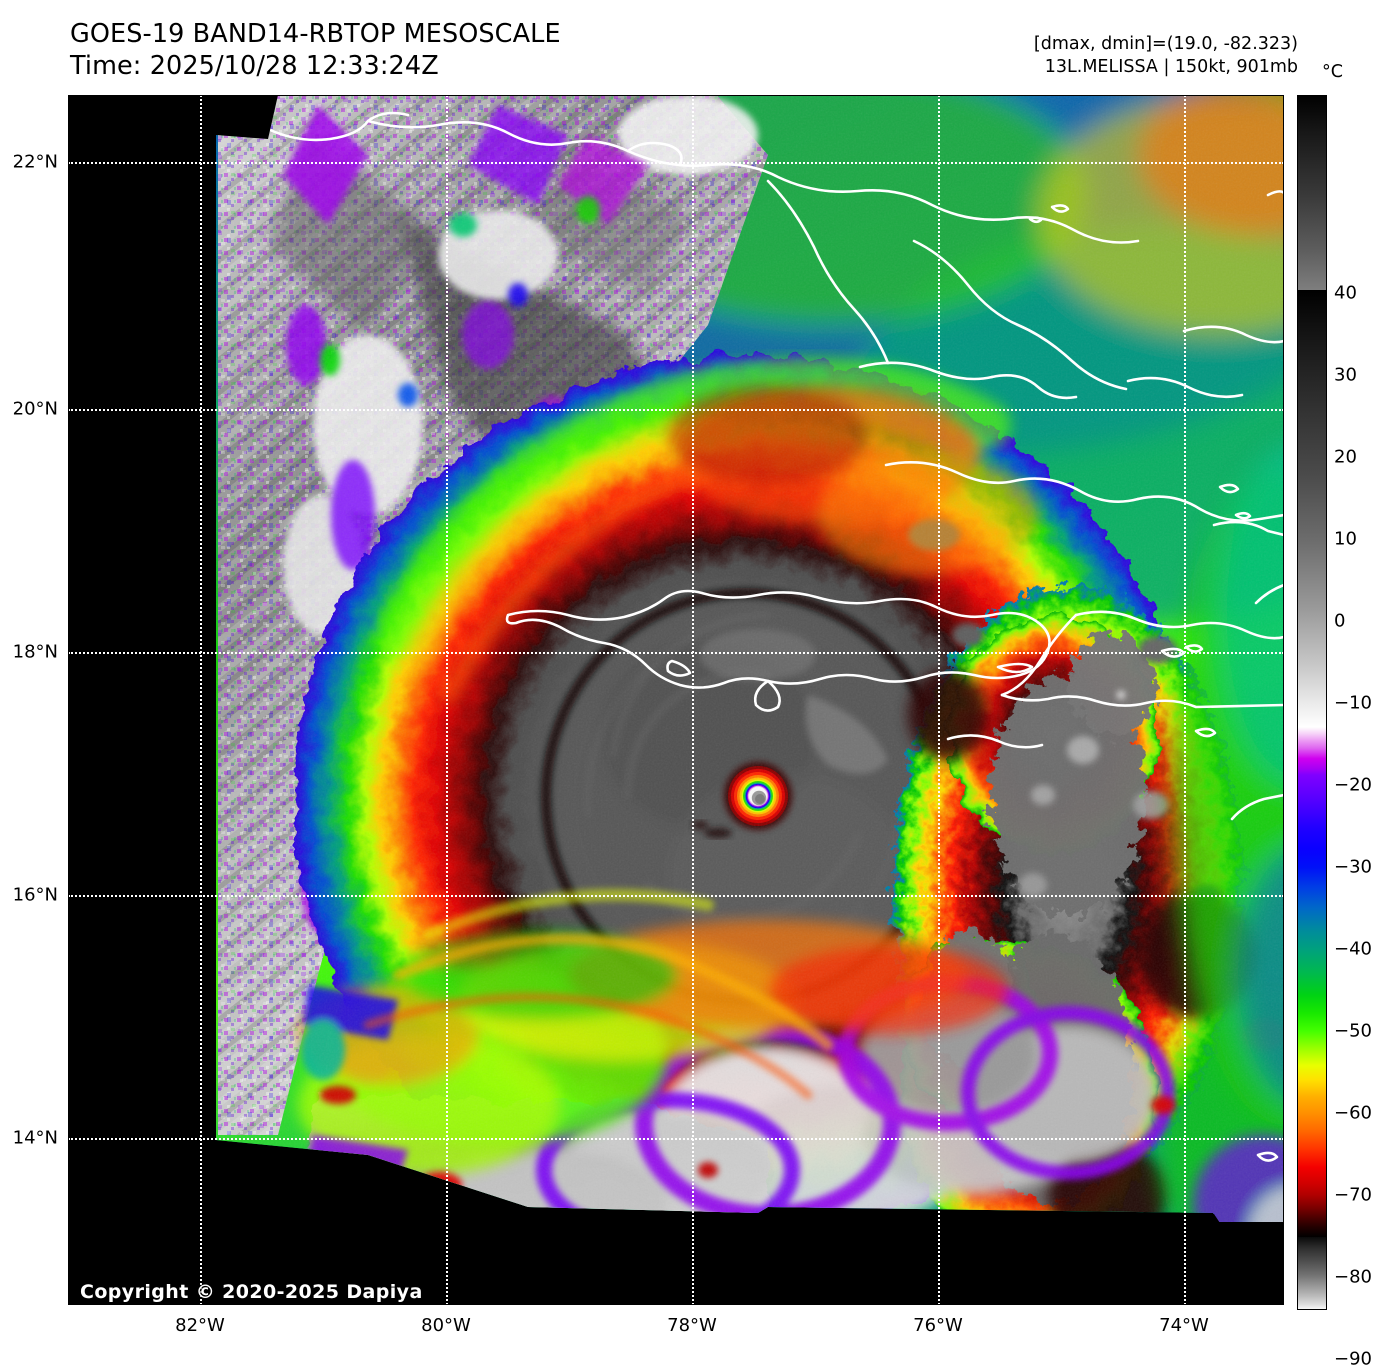 The image size is (1390, 1370). Describe the element at coordinates (1312, 508) in the screenshot. I see `colorbar-segment-mid-gray` at that location.